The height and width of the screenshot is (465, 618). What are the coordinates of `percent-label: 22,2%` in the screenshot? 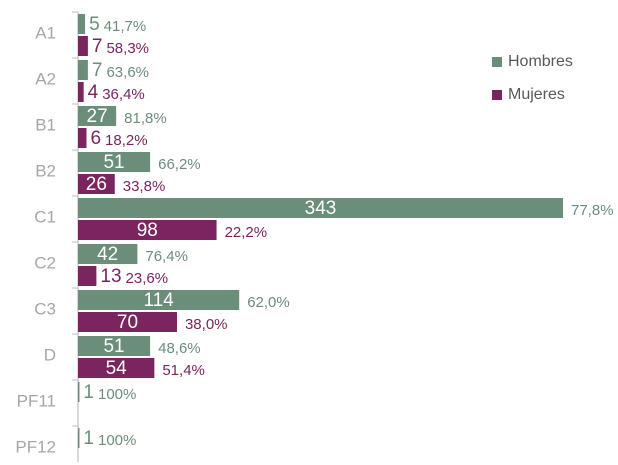 It's located at (246, 232).